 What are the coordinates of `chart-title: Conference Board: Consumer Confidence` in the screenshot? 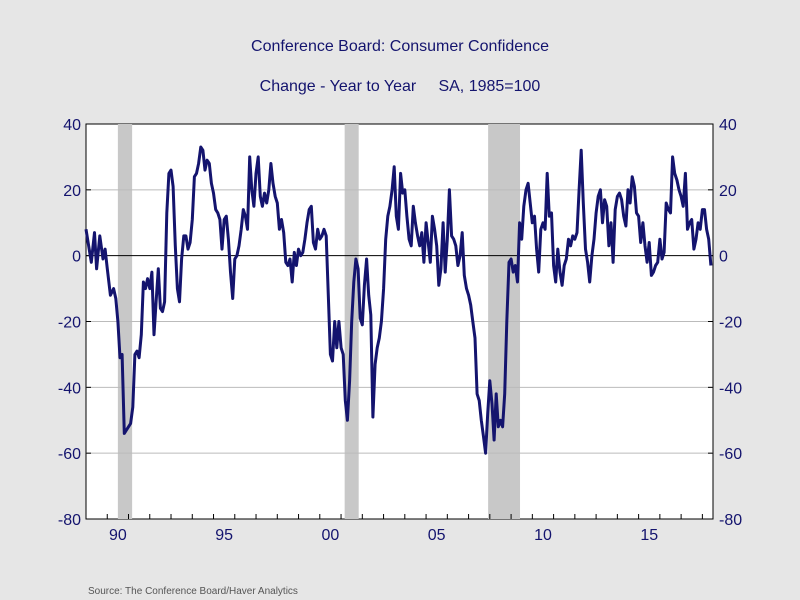 It's located at (400, 46).